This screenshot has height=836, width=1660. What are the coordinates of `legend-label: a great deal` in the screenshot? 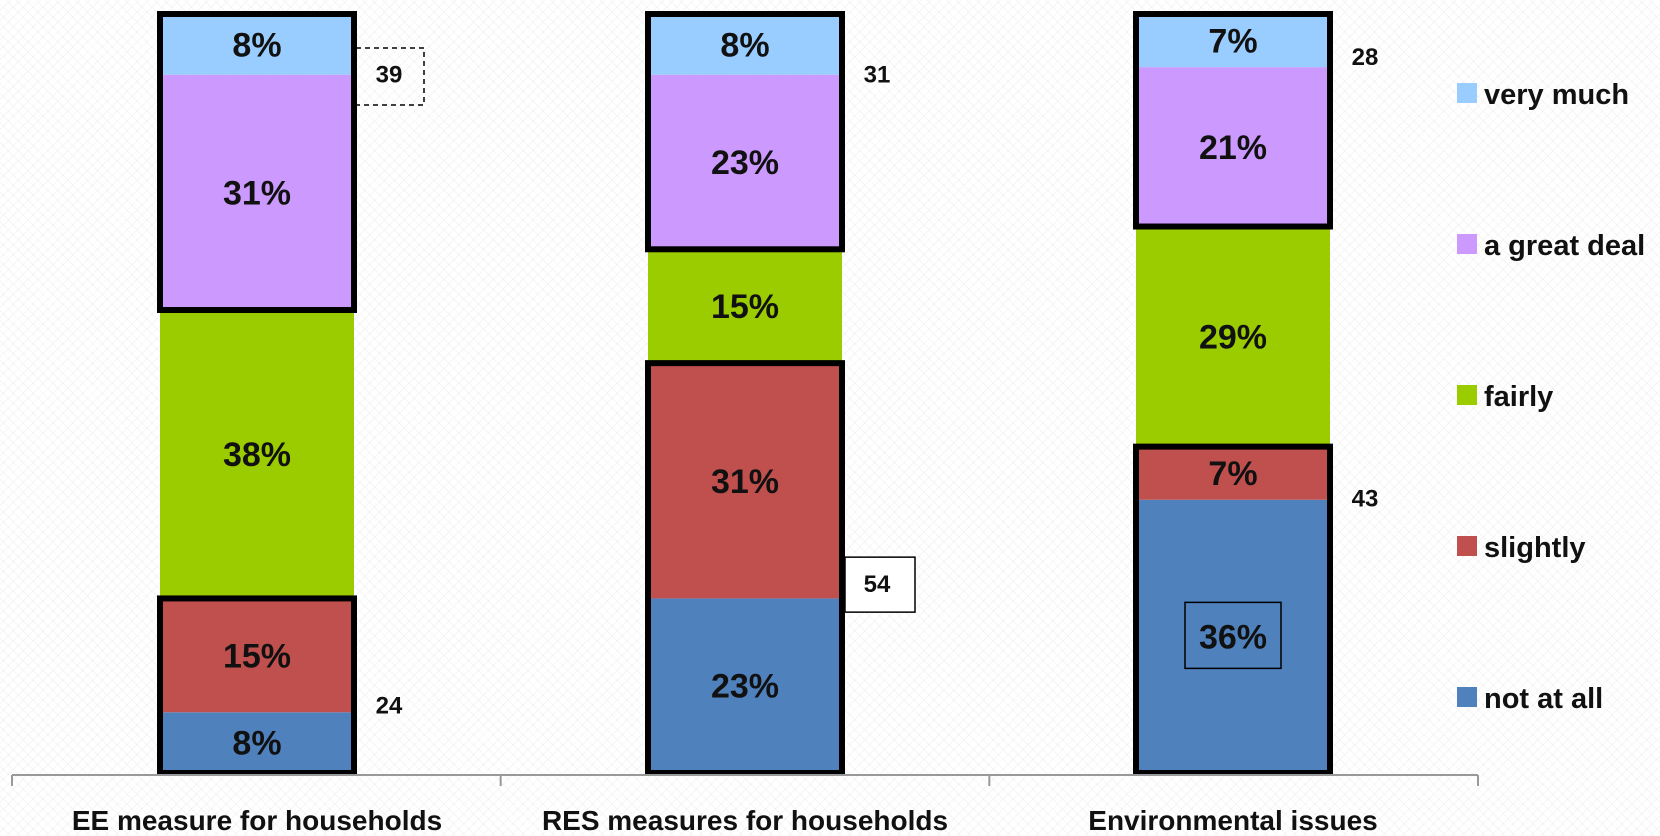 It's located at (1564, 246).